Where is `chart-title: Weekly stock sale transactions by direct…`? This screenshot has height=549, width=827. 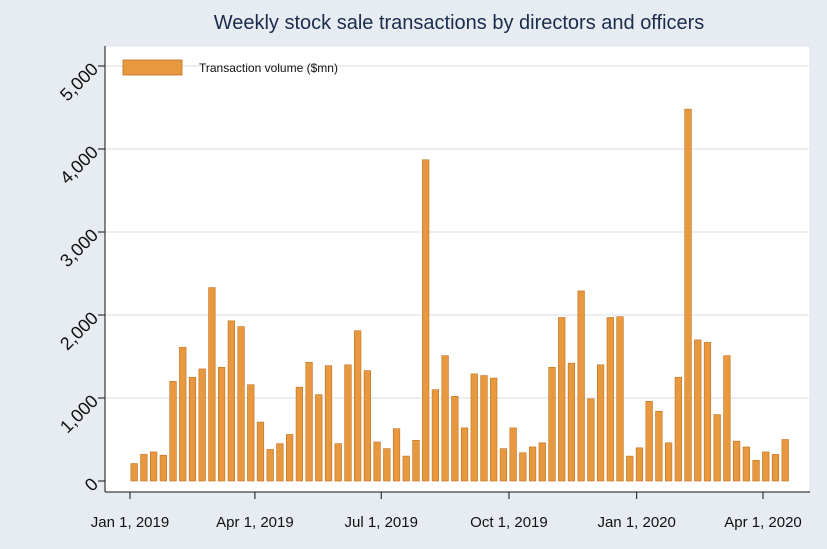
chart-title: Weekly stock sale transactions by direct… is located at coordinates (459, 23).